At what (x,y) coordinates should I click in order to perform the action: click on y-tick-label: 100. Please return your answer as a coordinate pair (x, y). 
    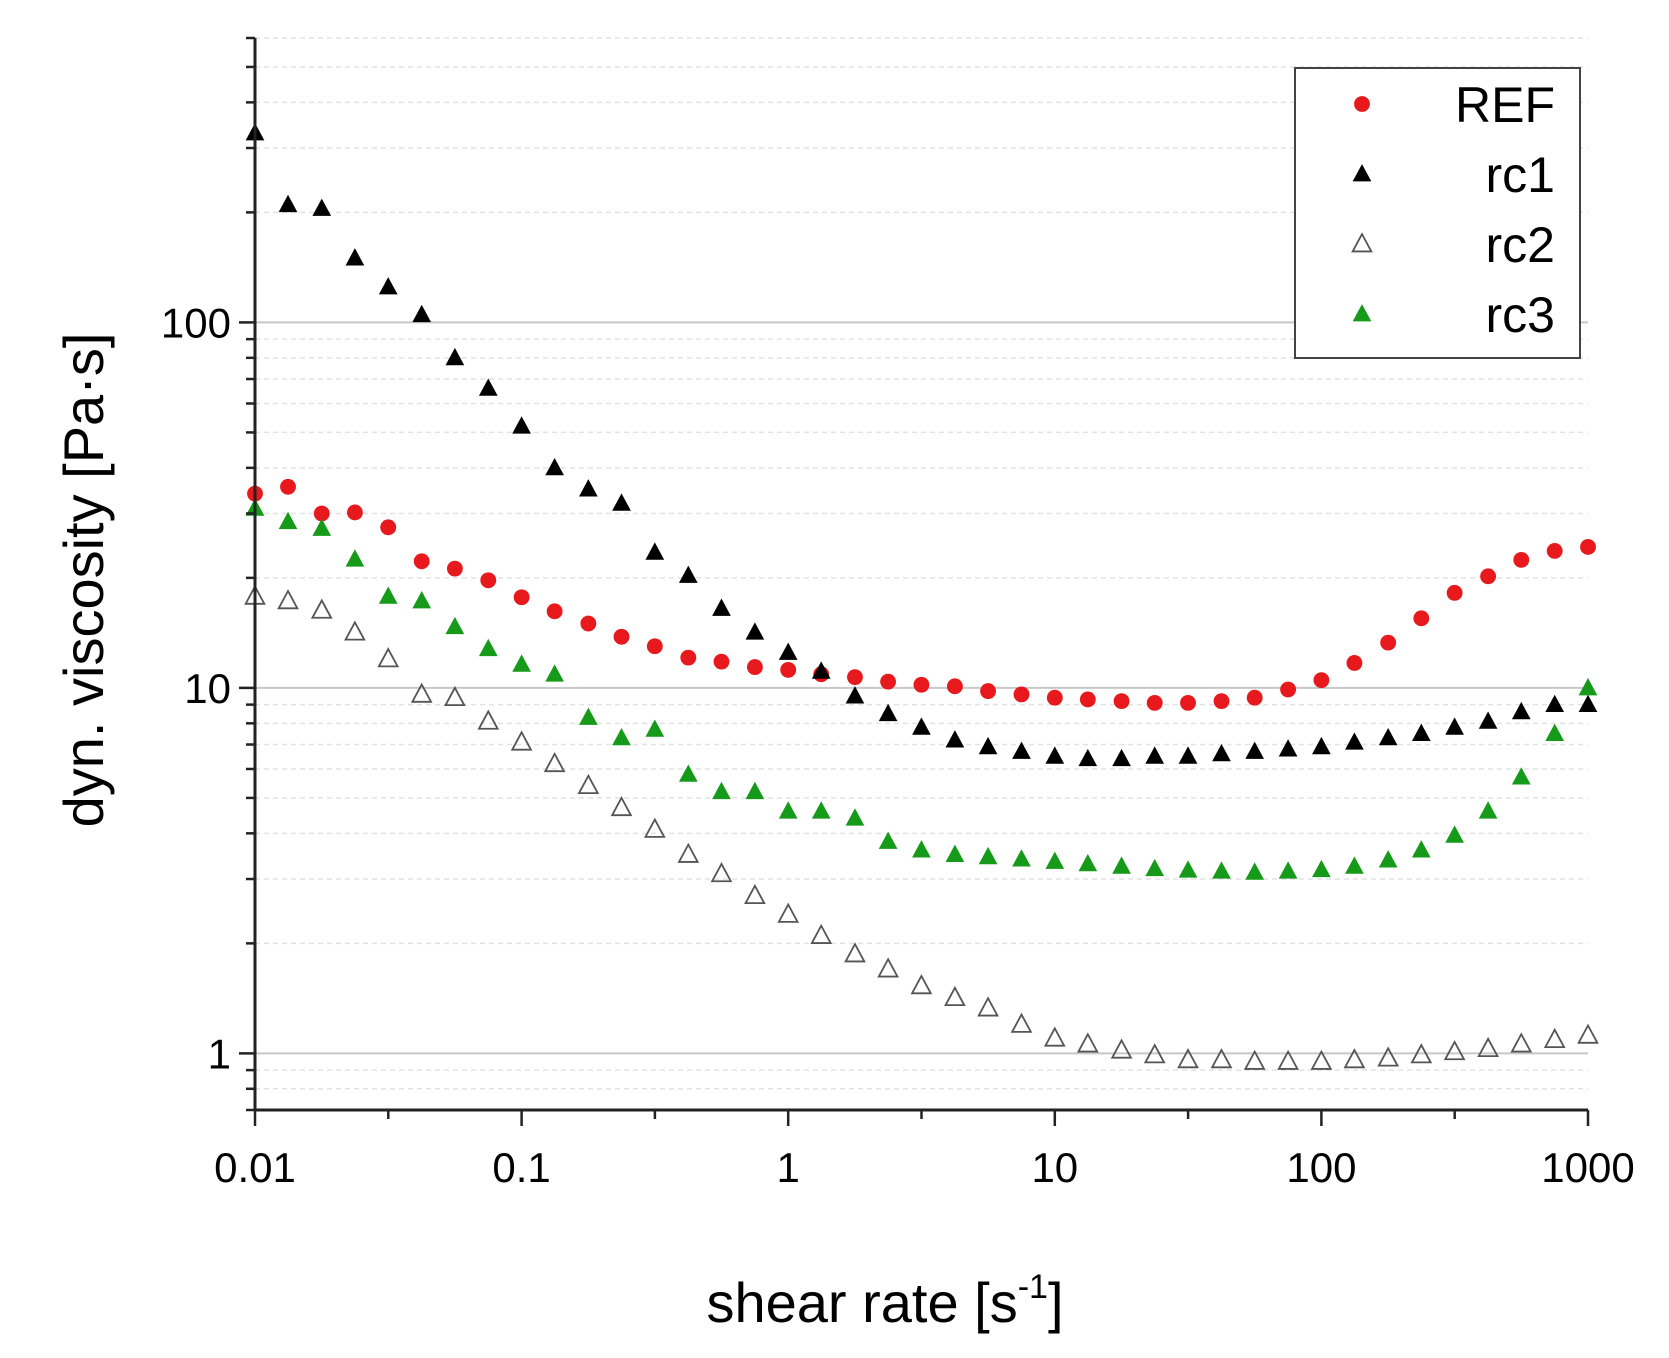
    Looking at the image, I should click on (196, 322).